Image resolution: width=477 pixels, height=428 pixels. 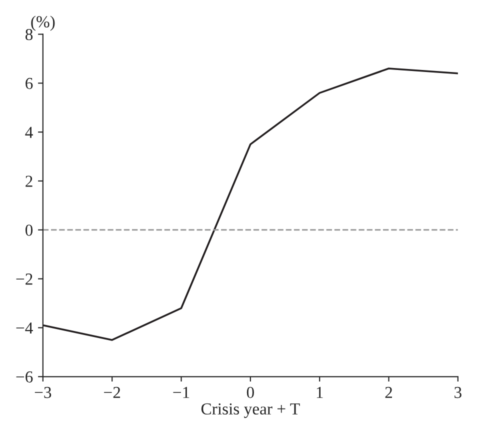 What do you see at coordinates (388, 392) in the screenshot?
I see `x-tick-label: 2` at bounding box center [388, 392].